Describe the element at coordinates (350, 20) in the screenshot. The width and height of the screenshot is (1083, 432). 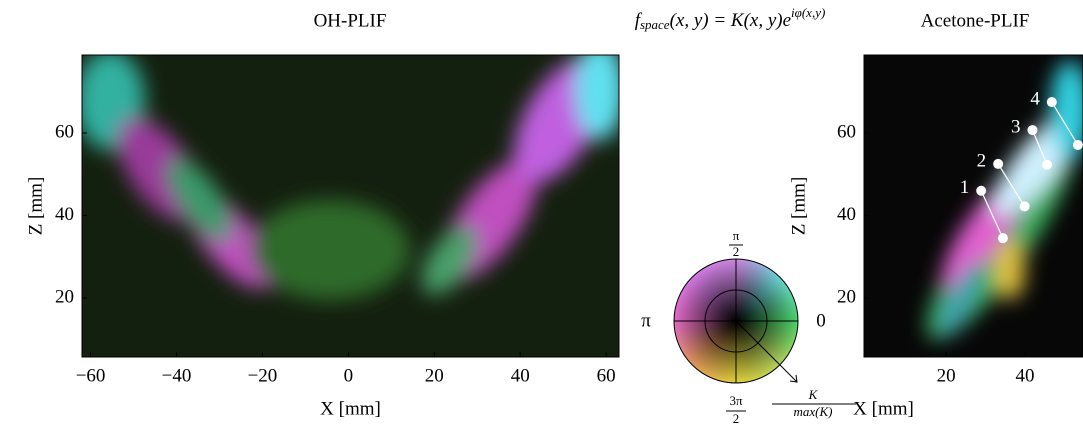
I see `chart-title: OH-PLIF` at that location.